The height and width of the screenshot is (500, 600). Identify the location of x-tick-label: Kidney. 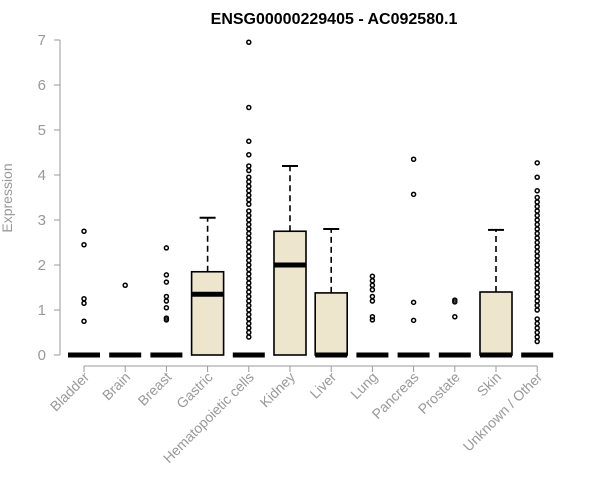
(278, 390).